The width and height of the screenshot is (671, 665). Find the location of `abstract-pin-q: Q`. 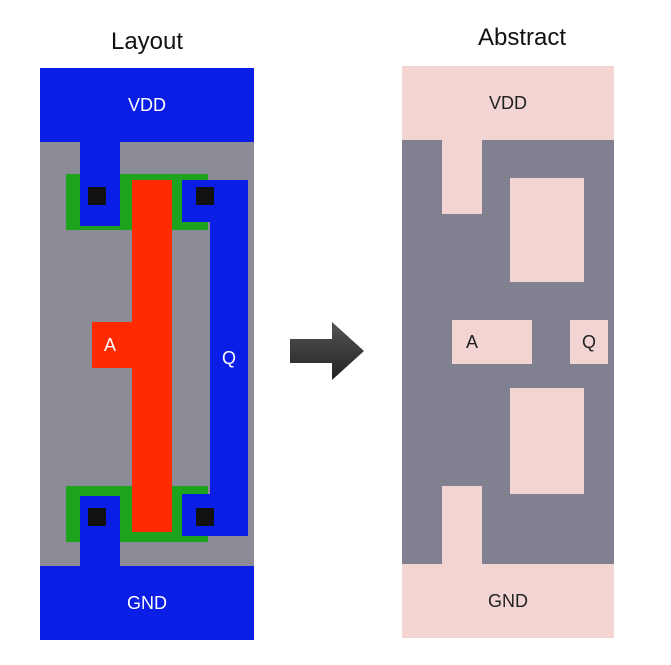

abstract-pin-q: Q is located at coordinates (589, 342).